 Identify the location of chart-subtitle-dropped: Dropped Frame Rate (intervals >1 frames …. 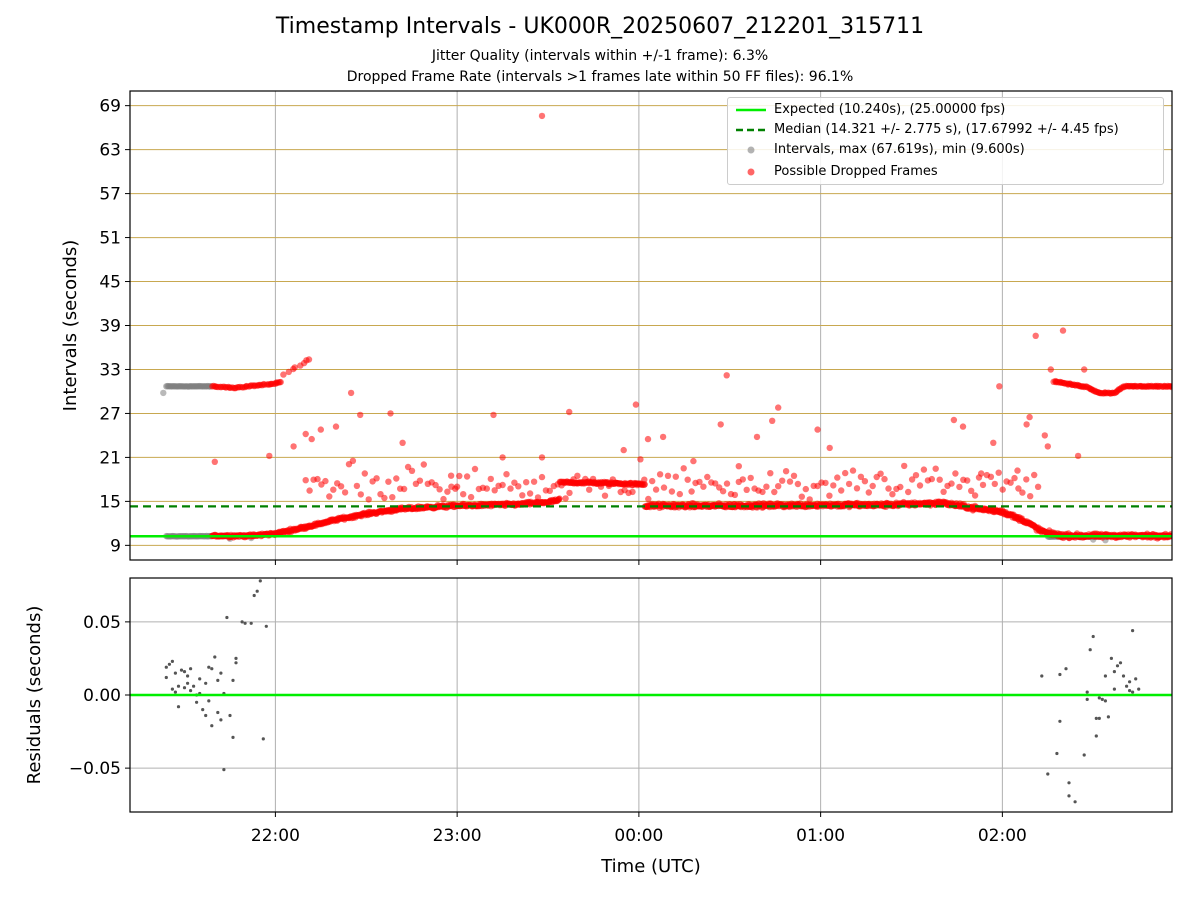
(600, 77).